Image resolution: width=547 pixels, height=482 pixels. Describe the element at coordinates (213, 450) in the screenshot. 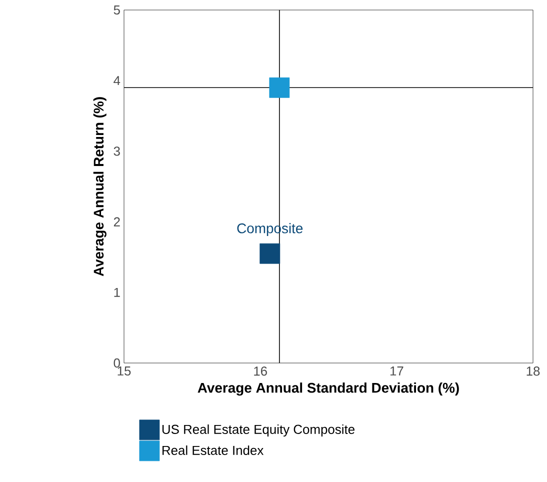

I see `legend-label: Real Estate Index` at that location.